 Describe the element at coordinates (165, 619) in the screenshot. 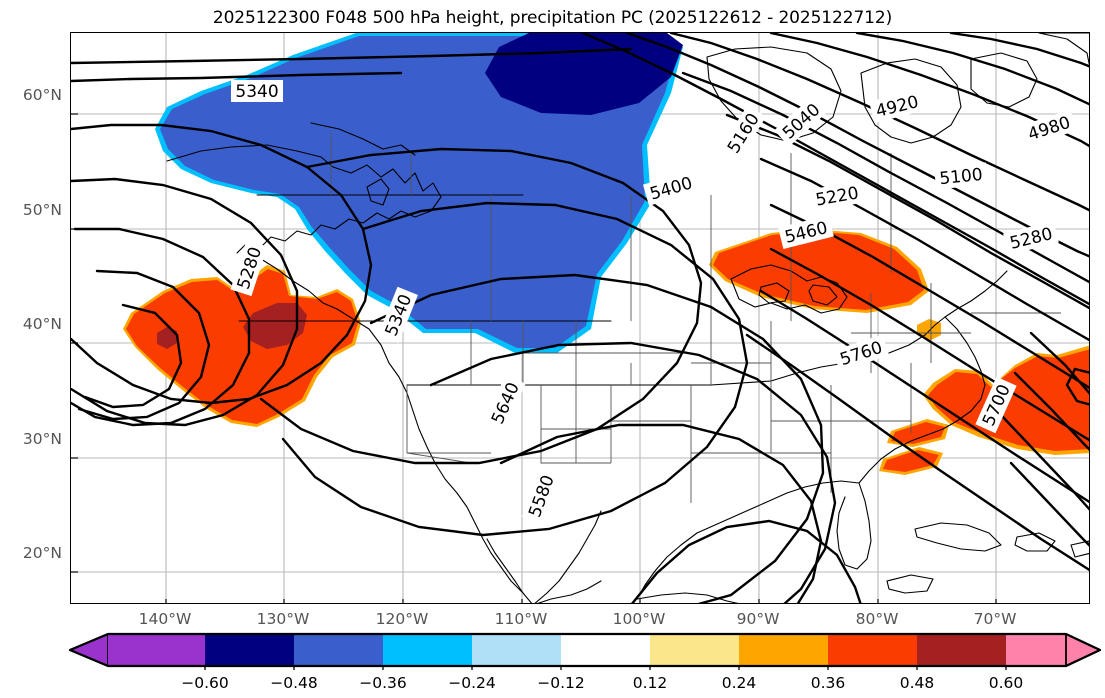

I see `x-axis-tick-140W: 140°W` at that location.